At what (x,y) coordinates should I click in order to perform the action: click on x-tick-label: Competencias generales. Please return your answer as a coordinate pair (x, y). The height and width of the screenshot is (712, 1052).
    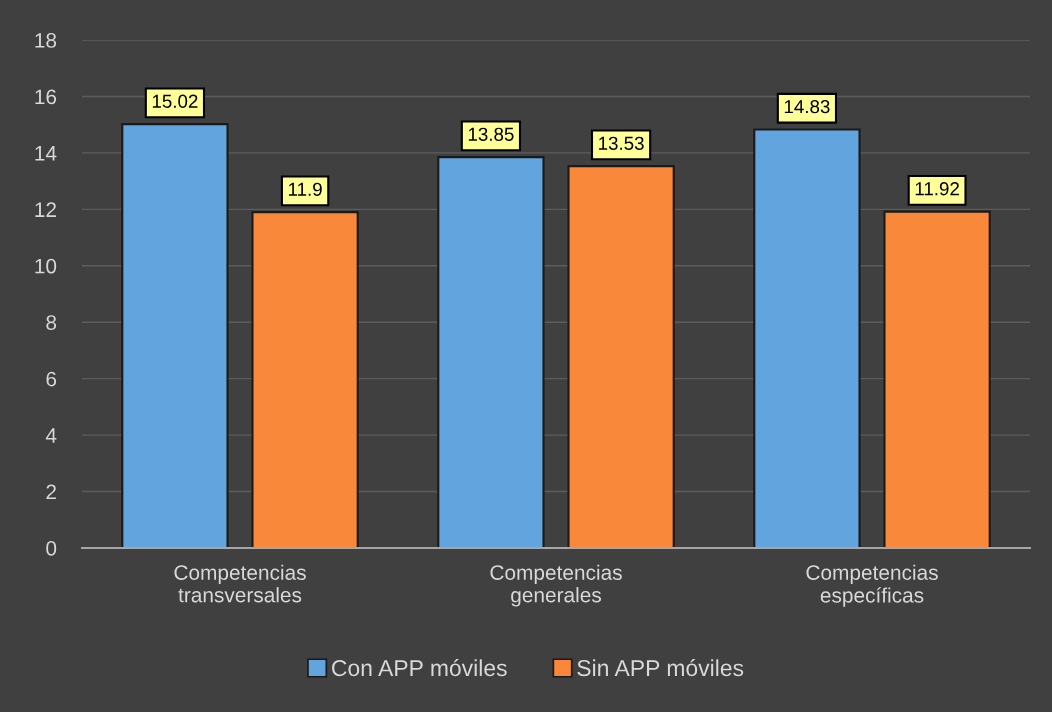
    Looking at the image, I should click on (556, 585).